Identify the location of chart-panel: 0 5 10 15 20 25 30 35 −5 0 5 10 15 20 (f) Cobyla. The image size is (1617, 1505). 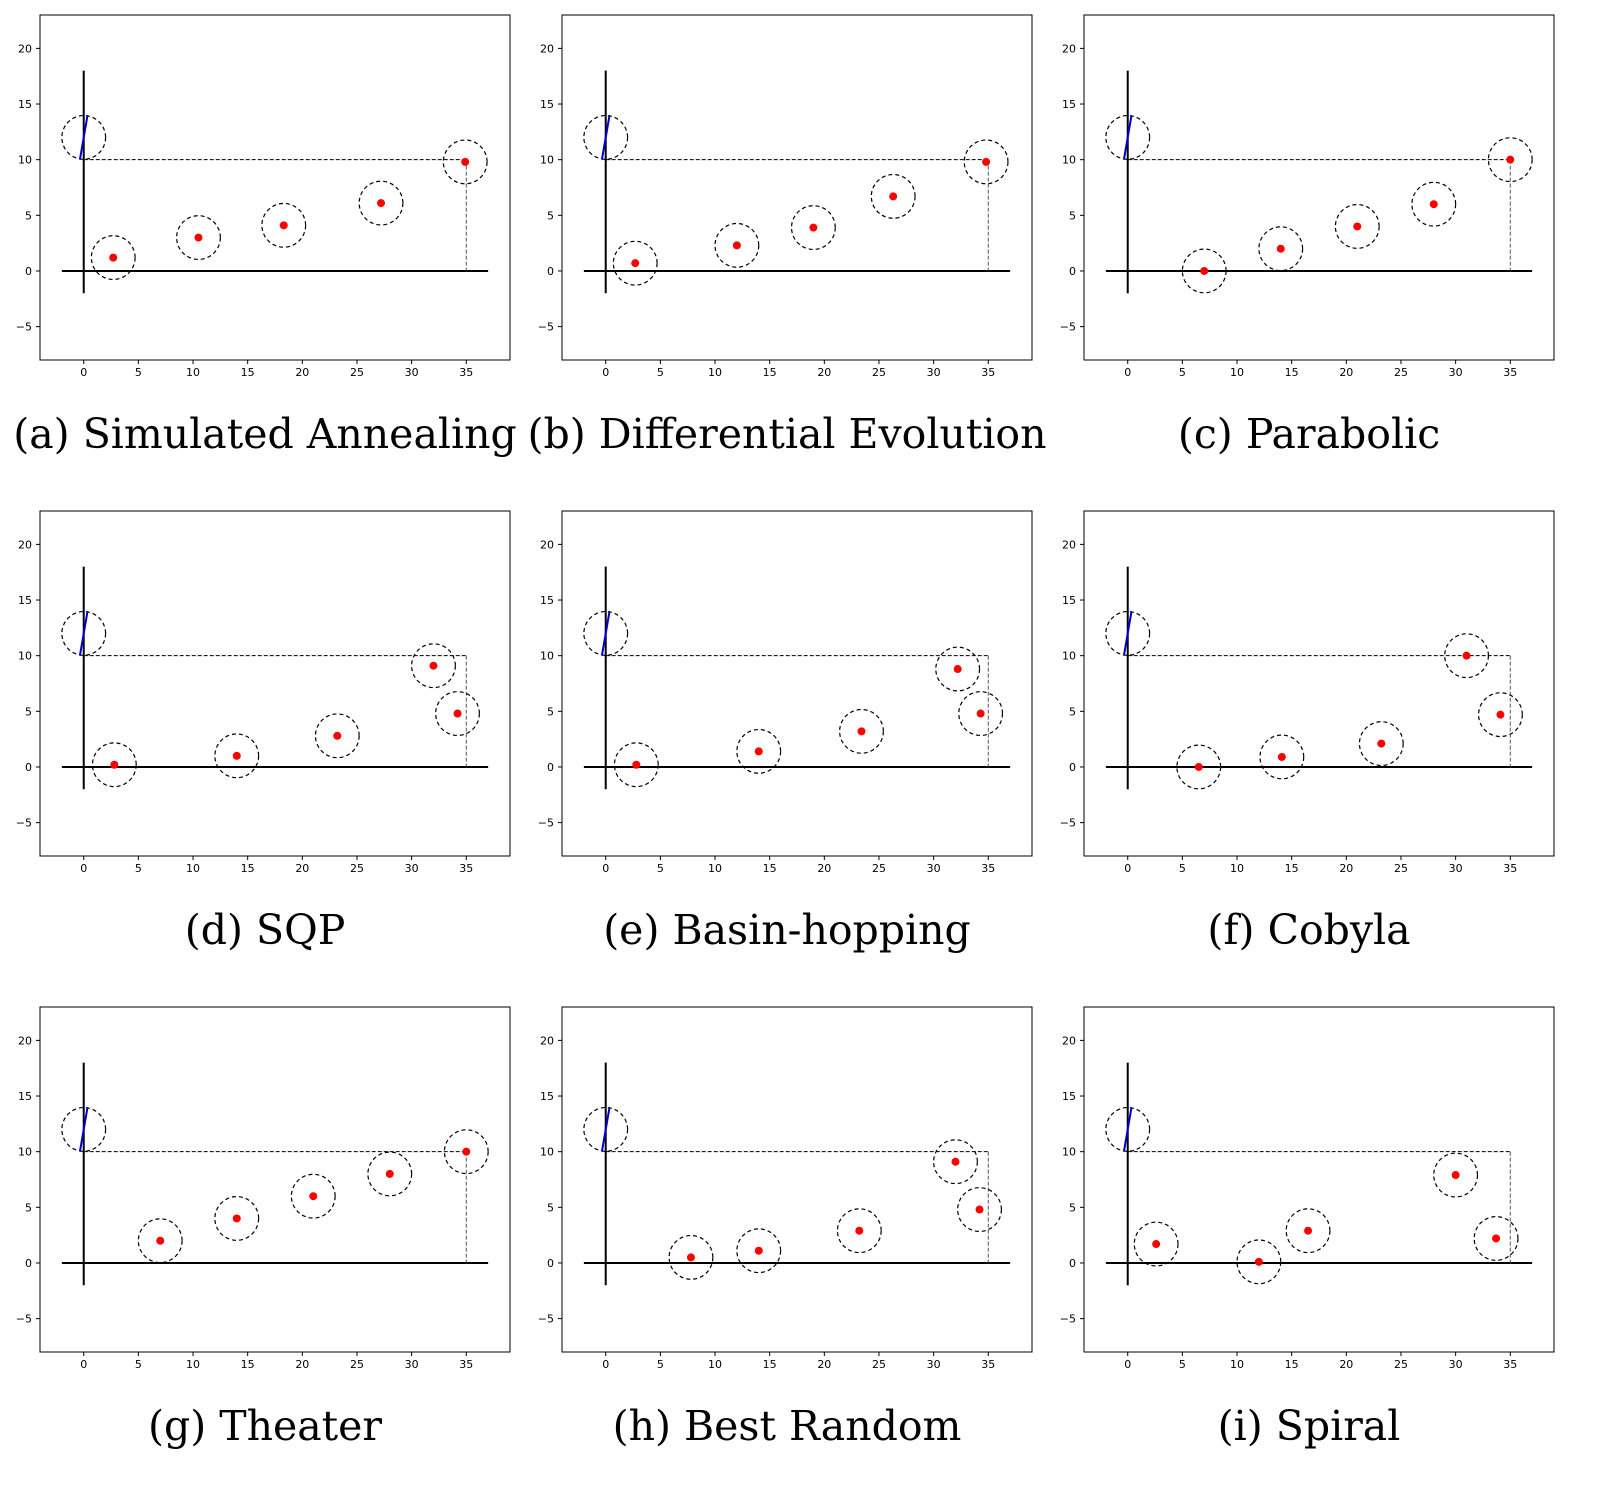
(1309, 748).